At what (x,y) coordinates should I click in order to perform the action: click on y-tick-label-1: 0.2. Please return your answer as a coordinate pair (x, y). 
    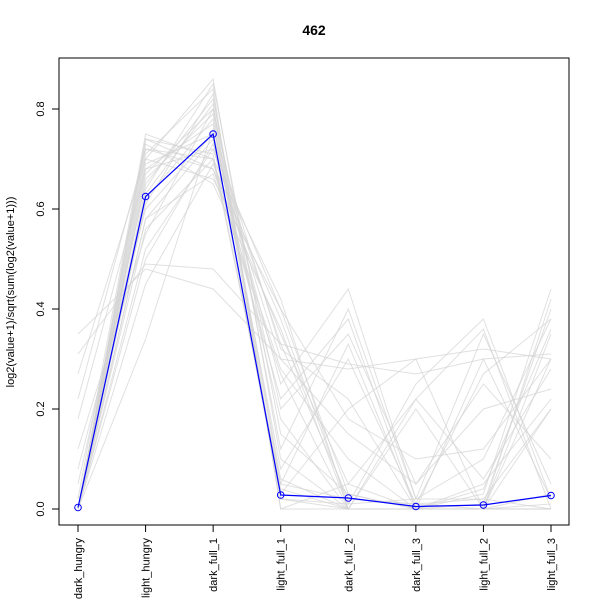
    Looking at the image, I should click on (41, 408).